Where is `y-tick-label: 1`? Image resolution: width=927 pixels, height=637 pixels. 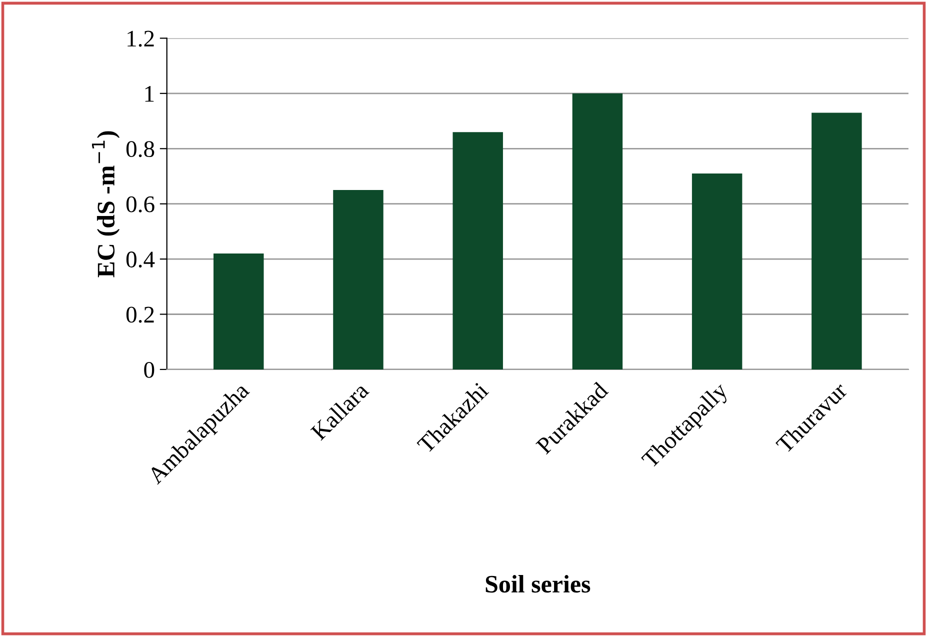
y-tick-label: 1 is located at coordinates (149, 94).